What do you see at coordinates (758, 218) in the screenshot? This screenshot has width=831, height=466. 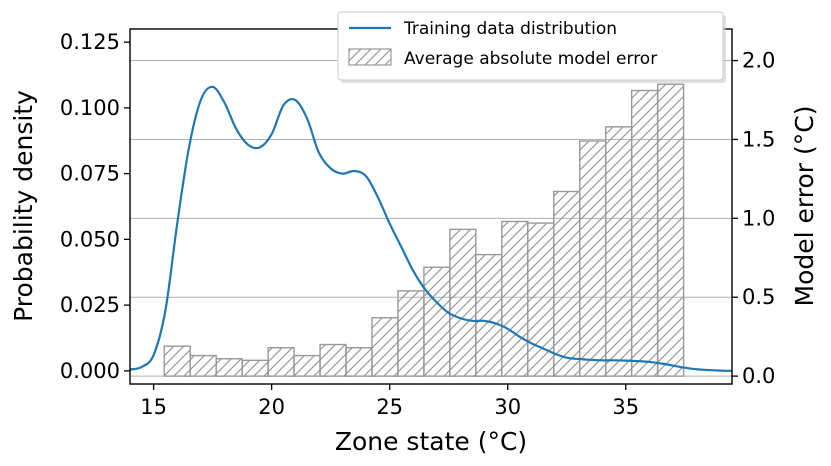 I see `y-right-tick-label-2: 1.0` at bounding box center [758, 218].